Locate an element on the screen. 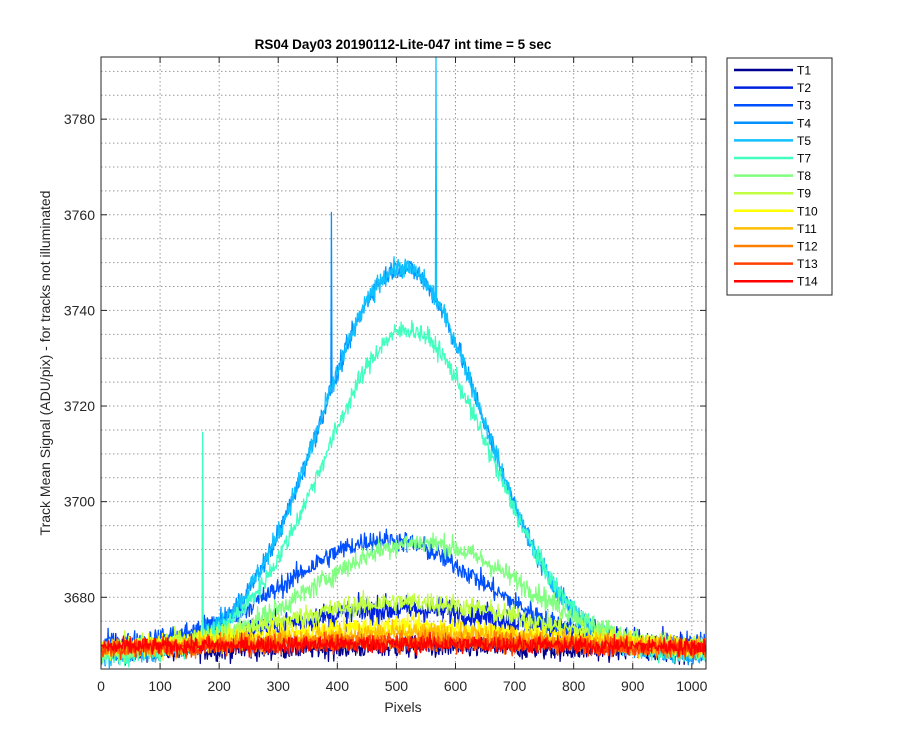 This screenshot has height=750, width=900. x-tick-label: 500 is located at coordinates (397, 686).